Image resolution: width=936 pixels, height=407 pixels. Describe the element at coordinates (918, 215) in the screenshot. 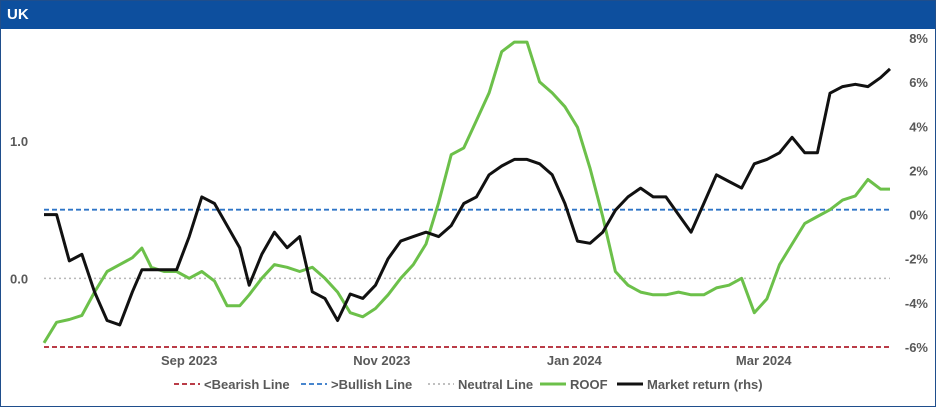

I see `right-tick-label: 0%` at that location.